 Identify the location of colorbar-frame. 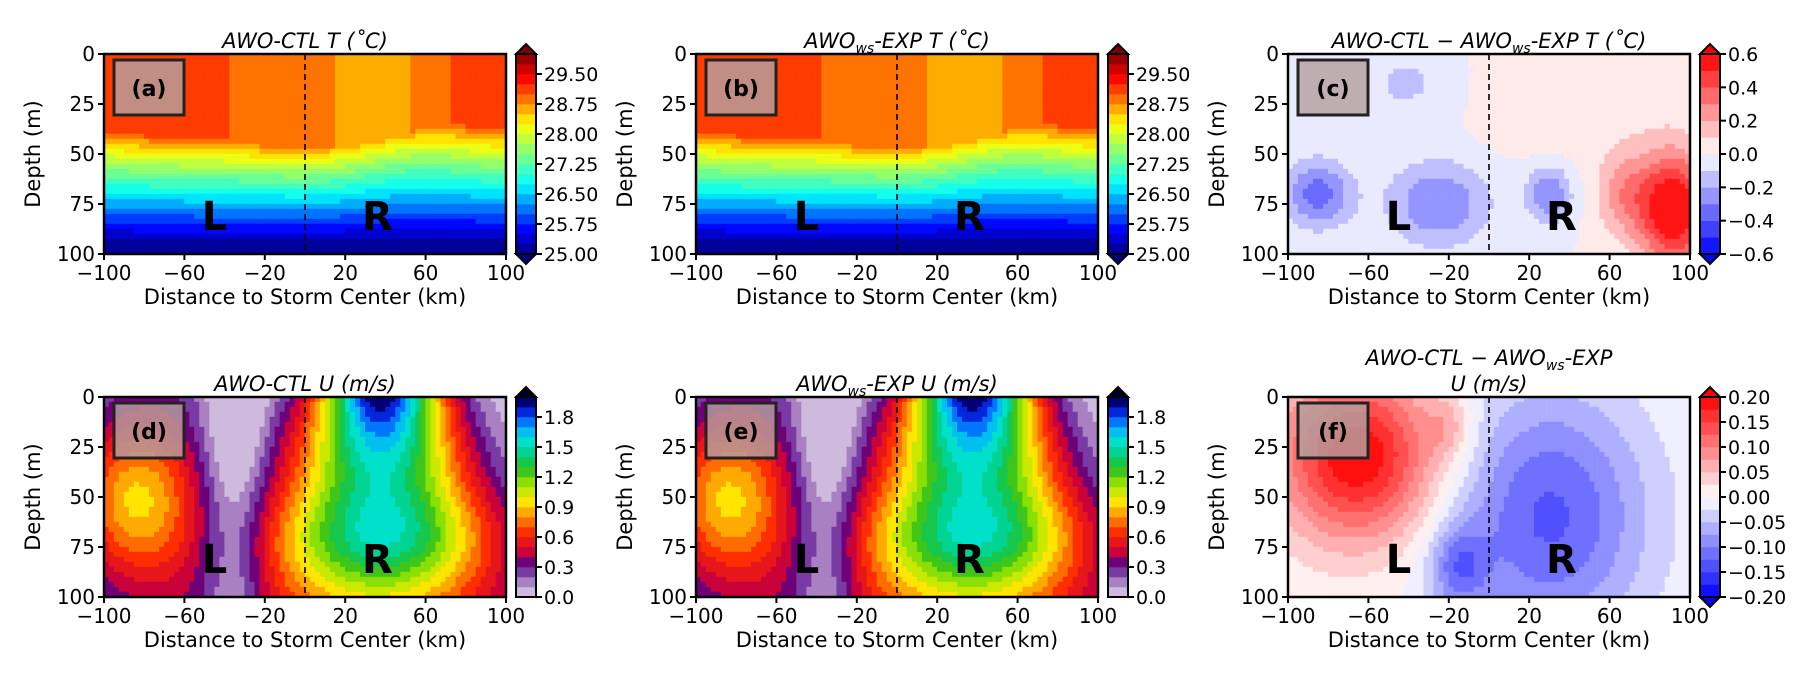
(526, 154).